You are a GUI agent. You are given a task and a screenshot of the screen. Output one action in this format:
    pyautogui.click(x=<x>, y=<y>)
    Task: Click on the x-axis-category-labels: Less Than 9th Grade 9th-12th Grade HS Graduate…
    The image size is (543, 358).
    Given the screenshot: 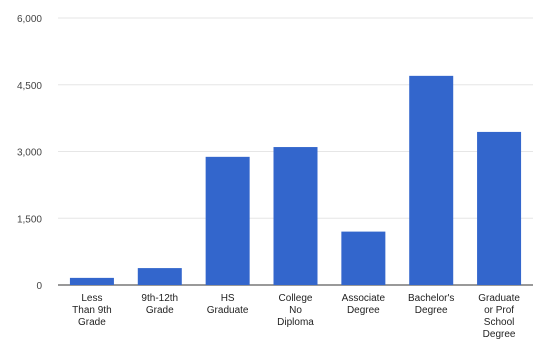 What is the action you would take?
    pyautogui.click(x=296, y=316)
    